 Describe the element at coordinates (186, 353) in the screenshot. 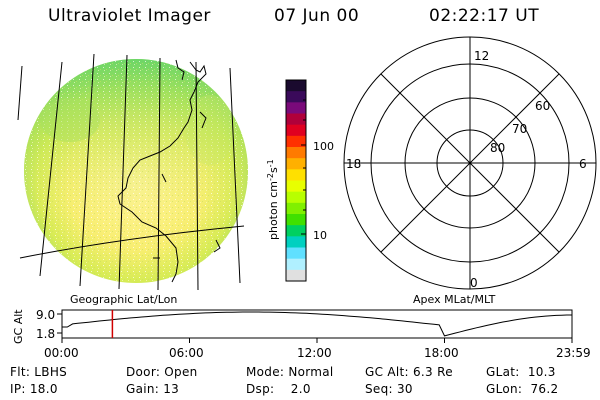

I see `time-tick-0600: 06:00` at that location.